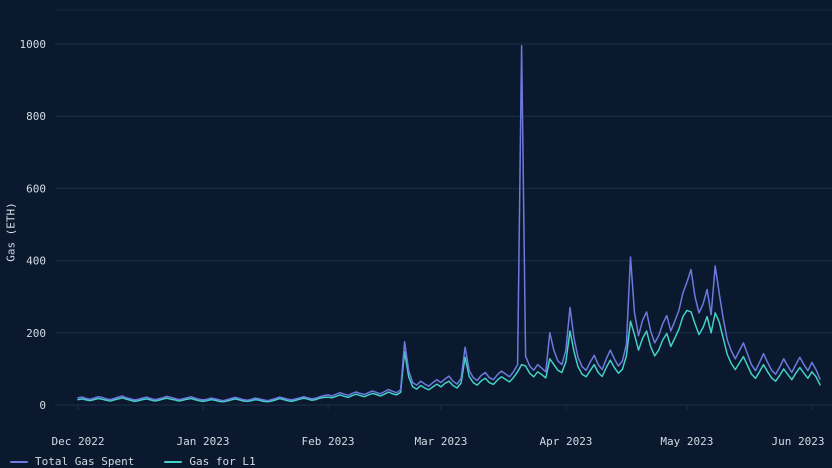 The image size is (832, 468). Describe the element at coordinates (36, 188) in the screenshot. I see `svg-text: 600` at that location.